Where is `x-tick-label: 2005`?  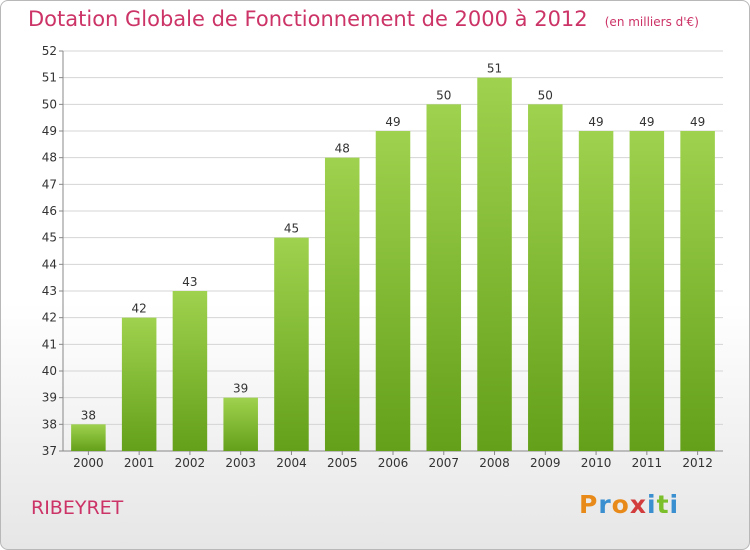
x-tick-label: 2005 is located at coordinates (342, 463).